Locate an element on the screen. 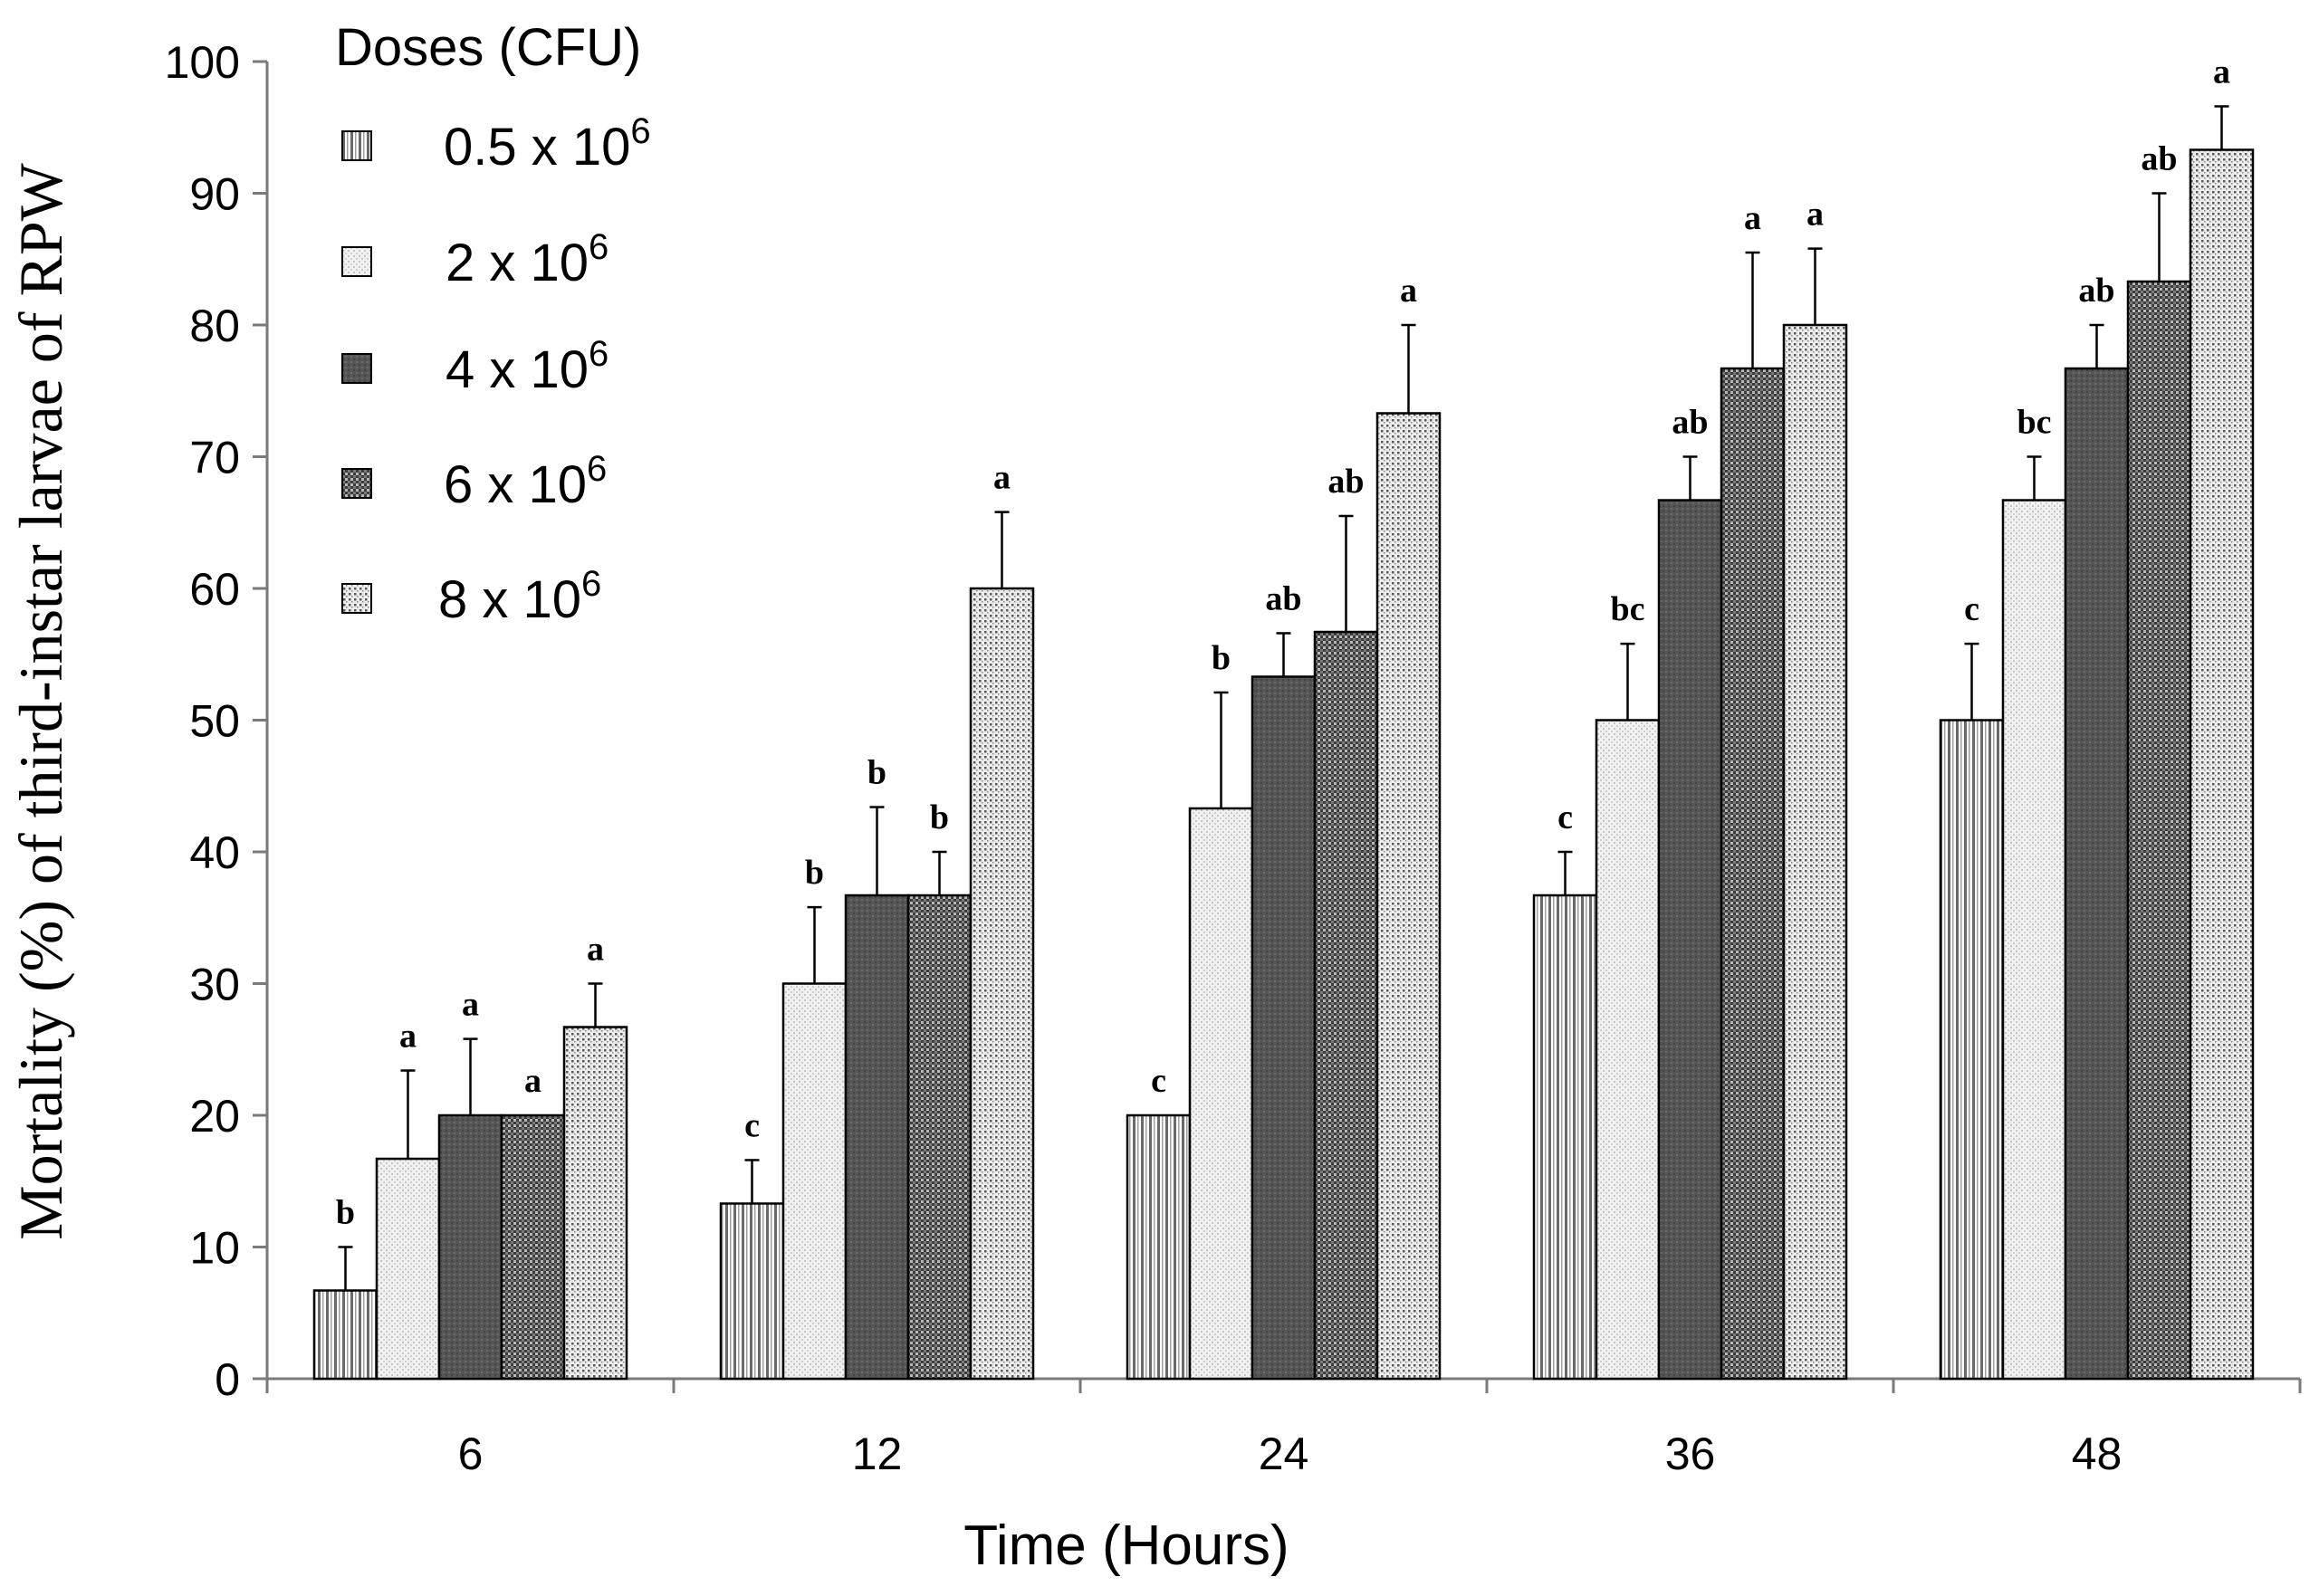  y-tick-label: 50 is located at coordinates (214, 721).